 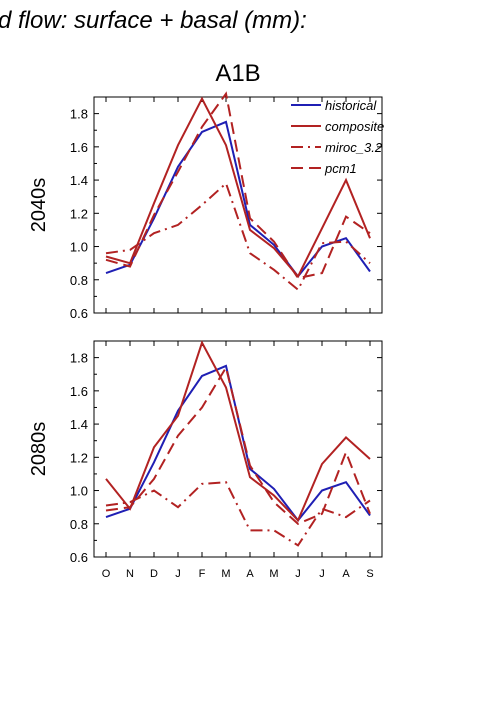 What do you see at coordinates (106, 574) in the screenshot?
I see `x-tick-label: O` at bounding box center [106, 574].